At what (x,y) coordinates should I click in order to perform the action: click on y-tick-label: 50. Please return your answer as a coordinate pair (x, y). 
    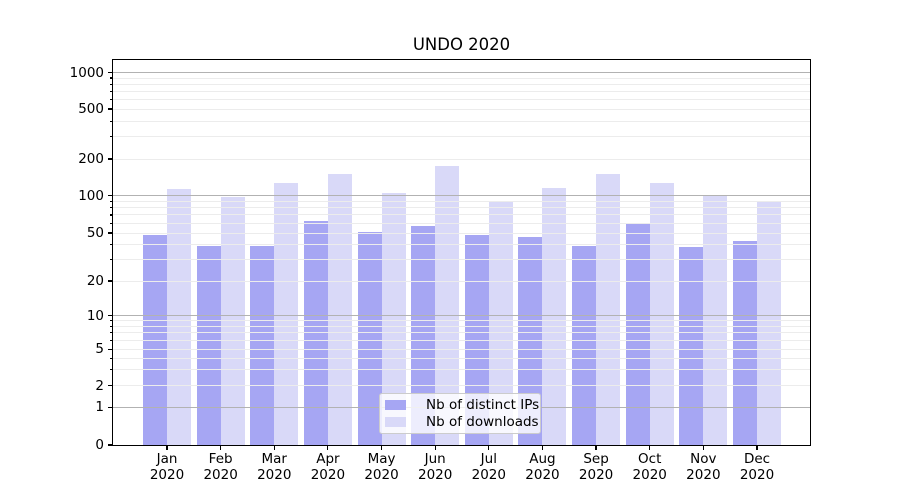
    Looking at the image, I should click on (95, 233).